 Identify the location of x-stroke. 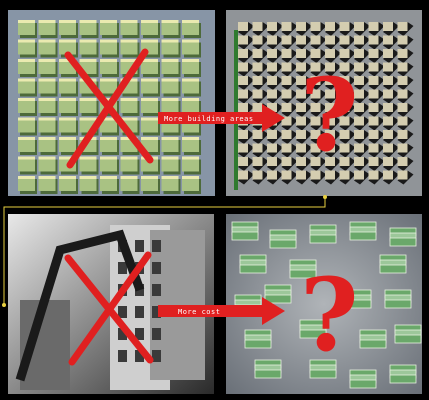
(110, 308).